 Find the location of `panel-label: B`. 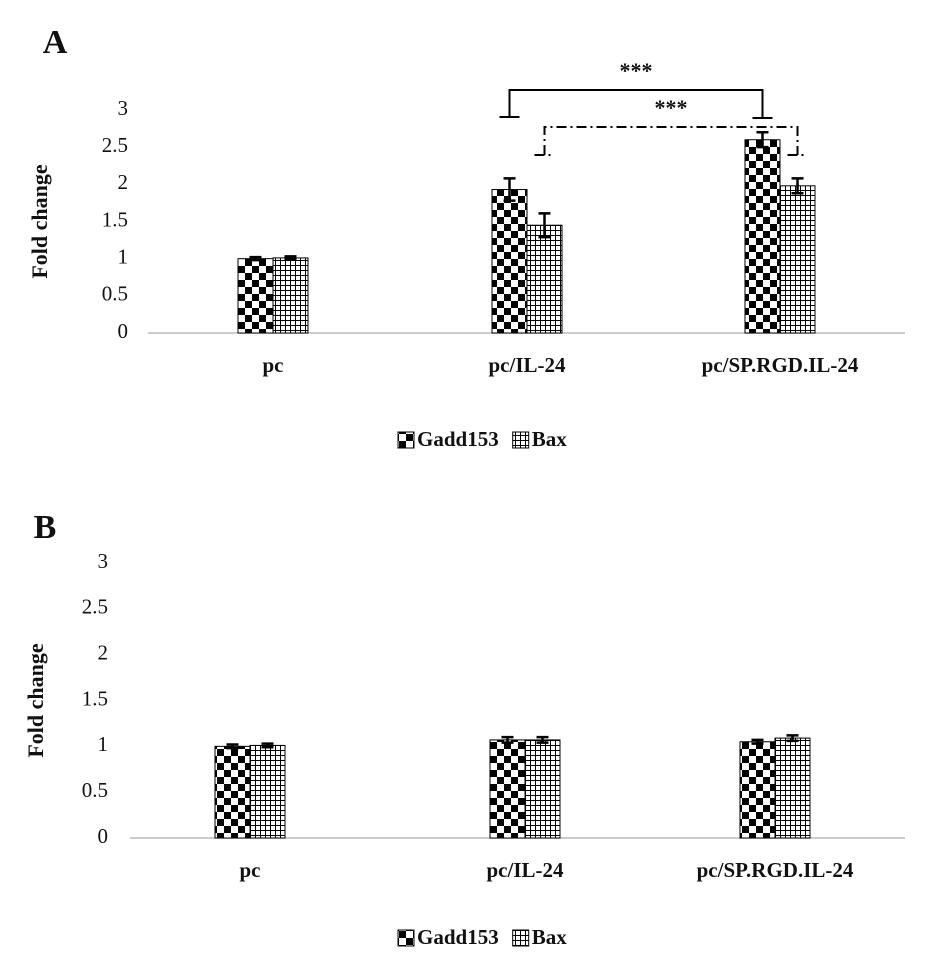

panel-label: B is located at coordinates (45, 527).